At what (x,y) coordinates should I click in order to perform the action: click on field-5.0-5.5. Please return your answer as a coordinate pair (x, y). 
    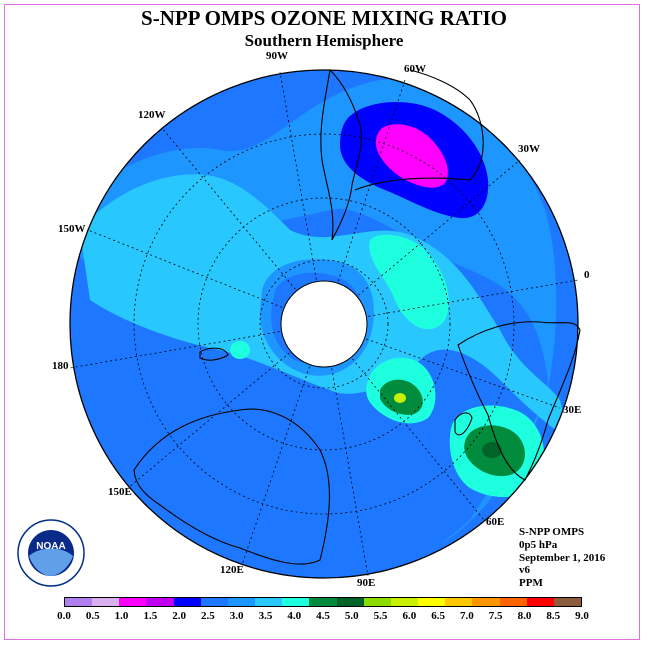
    Looking at the image, I should click on (492, 450).